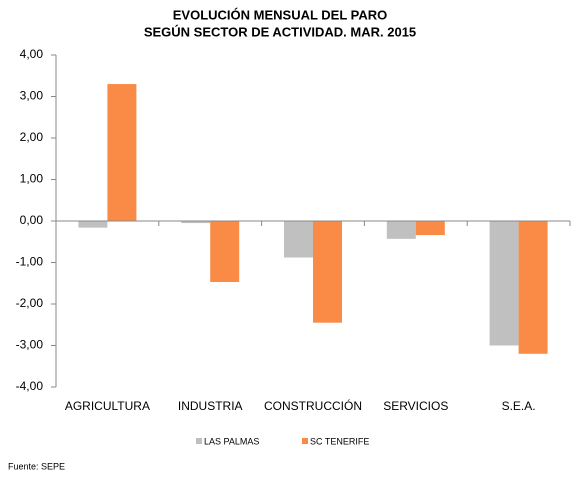 This screenshot has height=477, width=574. Describe the element at coordinates (519, 406) in the screenshot. I see `x-tick-label: S.E.A.` at that location.